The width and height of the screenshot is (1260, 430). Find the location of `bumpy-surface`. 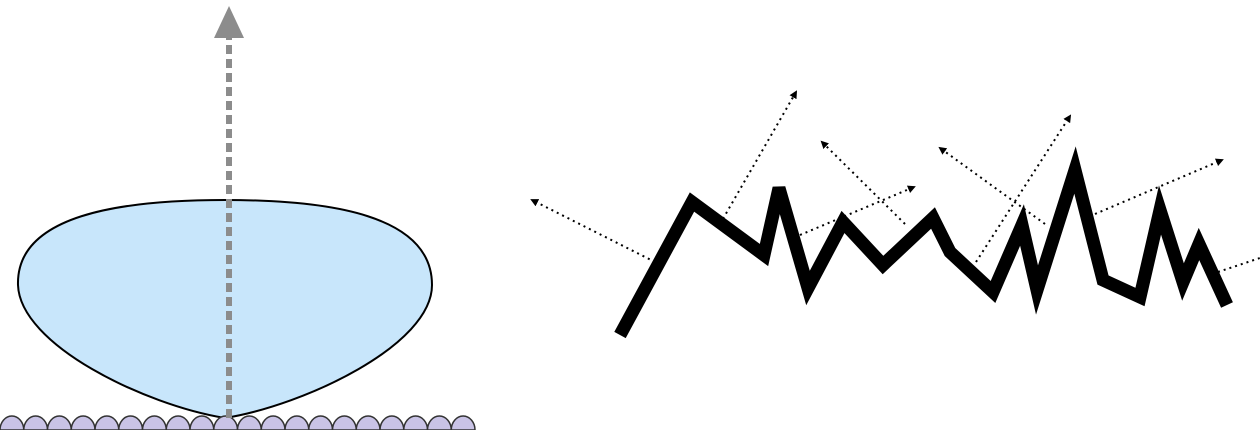

bumpy-surface is located at coordinates (238, 422).